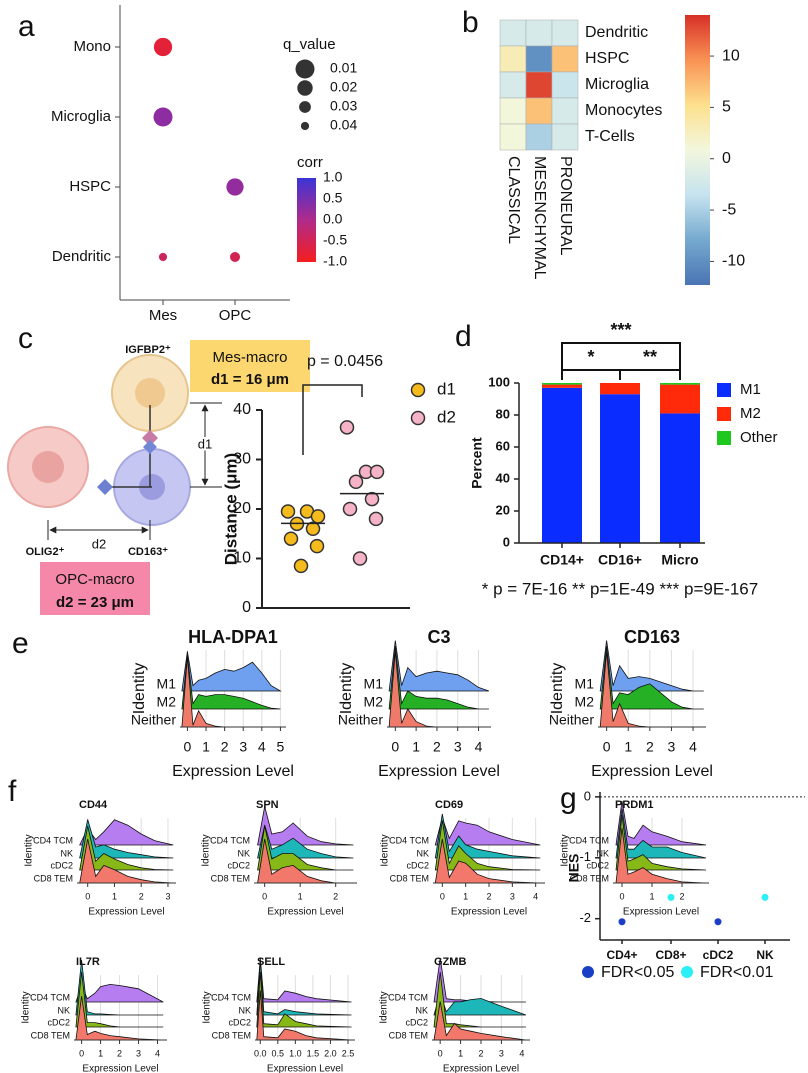 The height and width of the screenshot is (1073, 808). Describe the element at coordinates (726, 158) in the screenshot. I see `colorbar-label: 0` at that location.